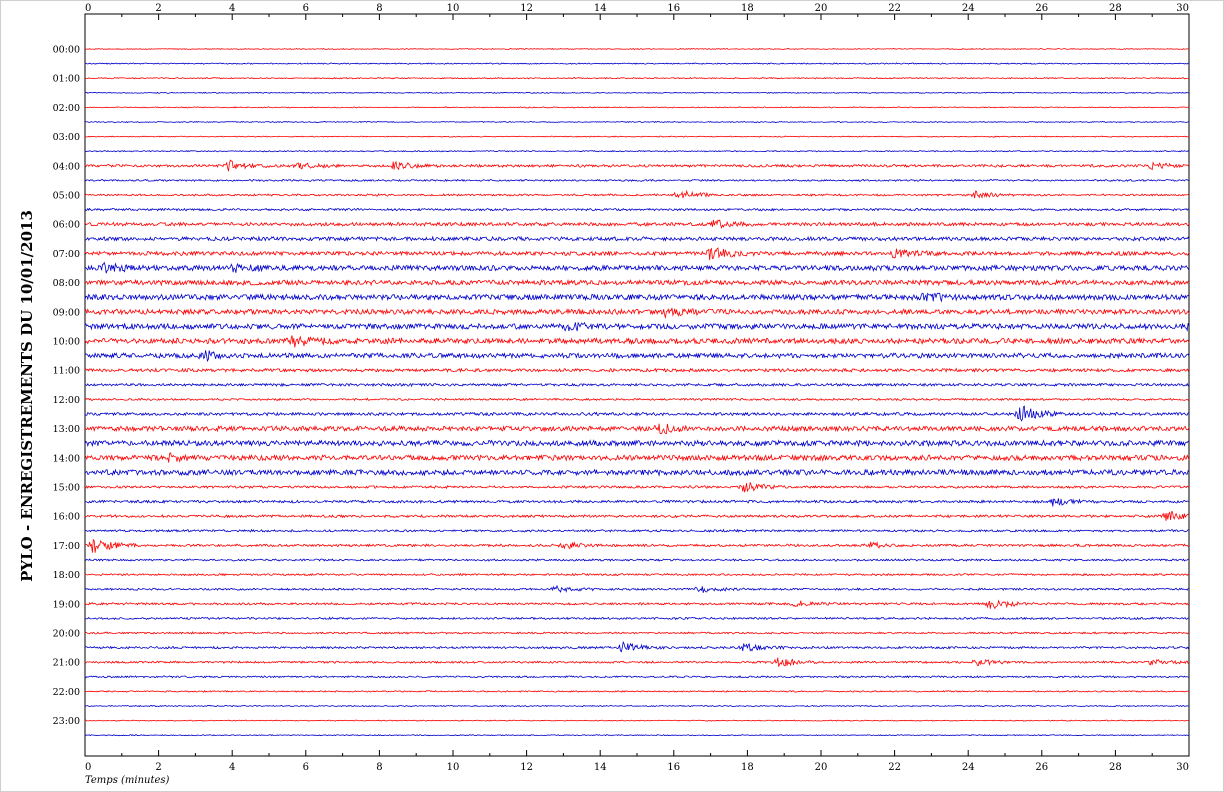  Describe the element at coordinates (66, 371) in the screenshot. I see `hour-label: 11:00` at that location.